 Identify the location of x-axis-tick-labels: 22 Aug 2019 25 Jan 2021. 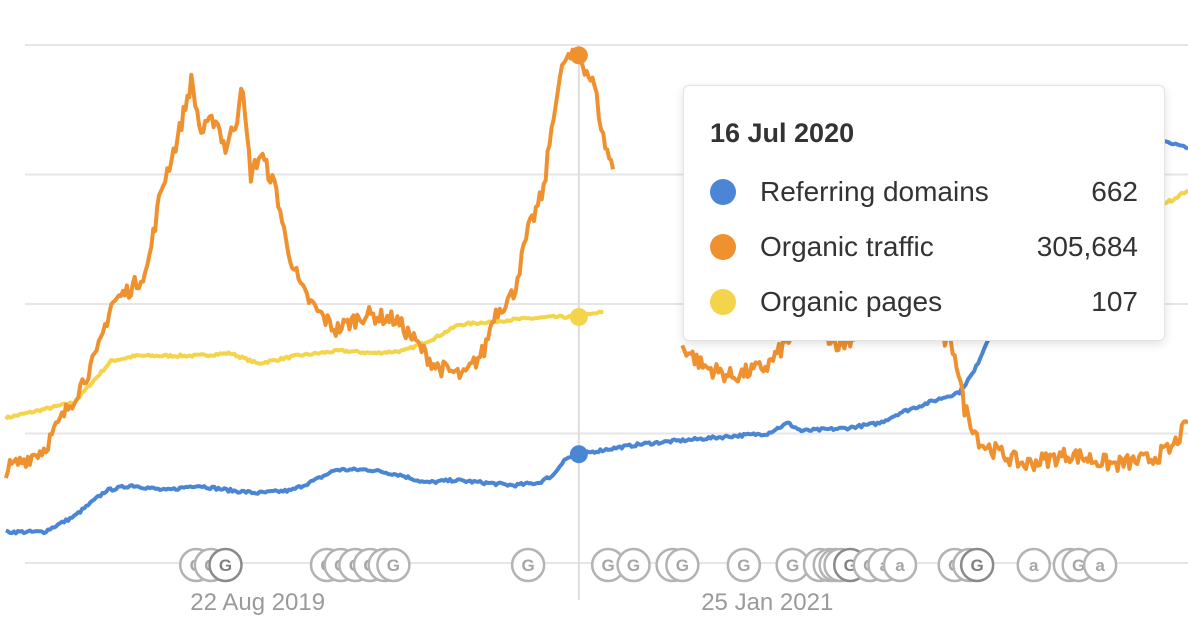
(511, 602).